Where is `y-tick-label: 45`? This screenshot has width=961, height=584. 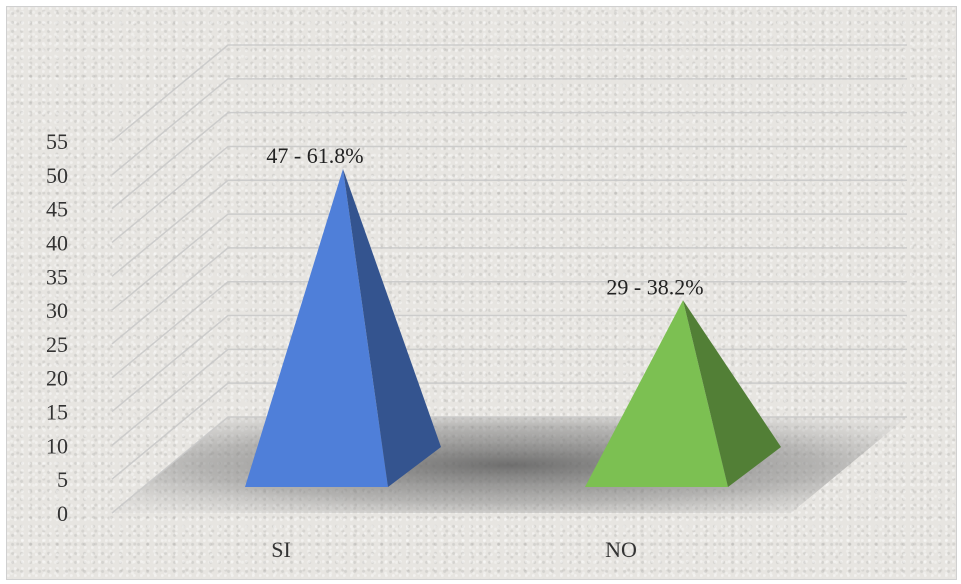
y-tick-label: 45 is located at coordinates (57, 209).